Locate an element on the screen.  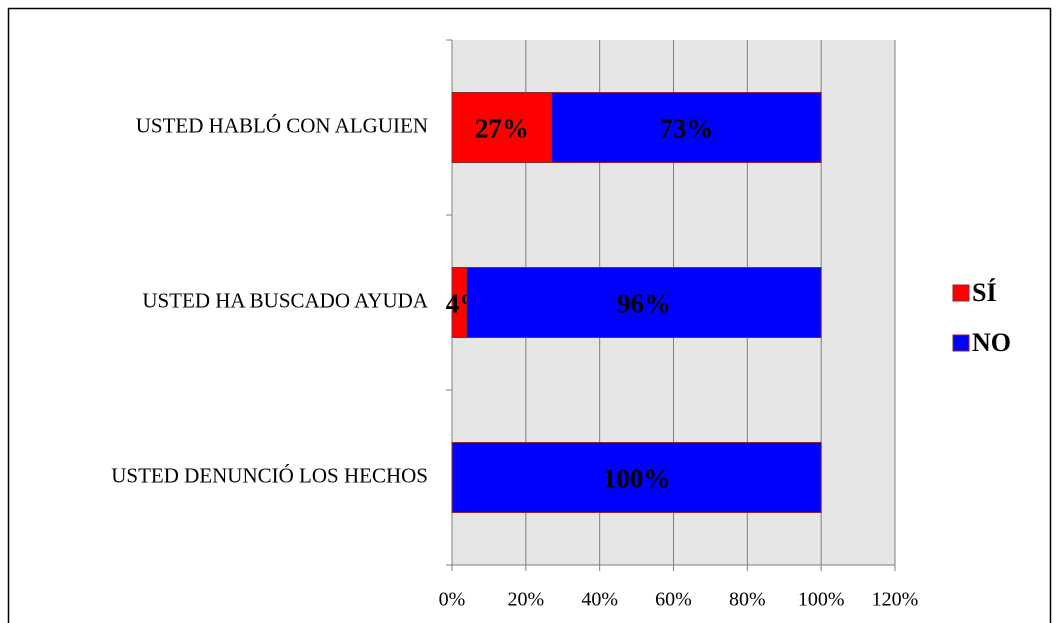
x-tick-label: 60% is located at coordinates (673, 600).